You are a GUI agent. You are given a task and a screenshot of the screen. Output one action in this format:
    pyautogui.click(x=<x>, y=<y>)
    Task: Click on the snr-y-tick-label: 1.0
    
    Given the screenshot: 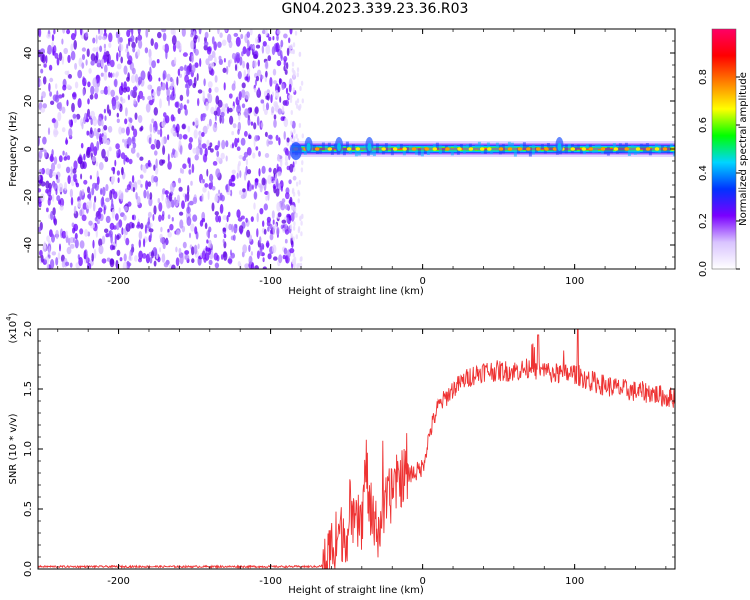 What is the action you would take?
    pyautogui.click(x=28, y=449)
    